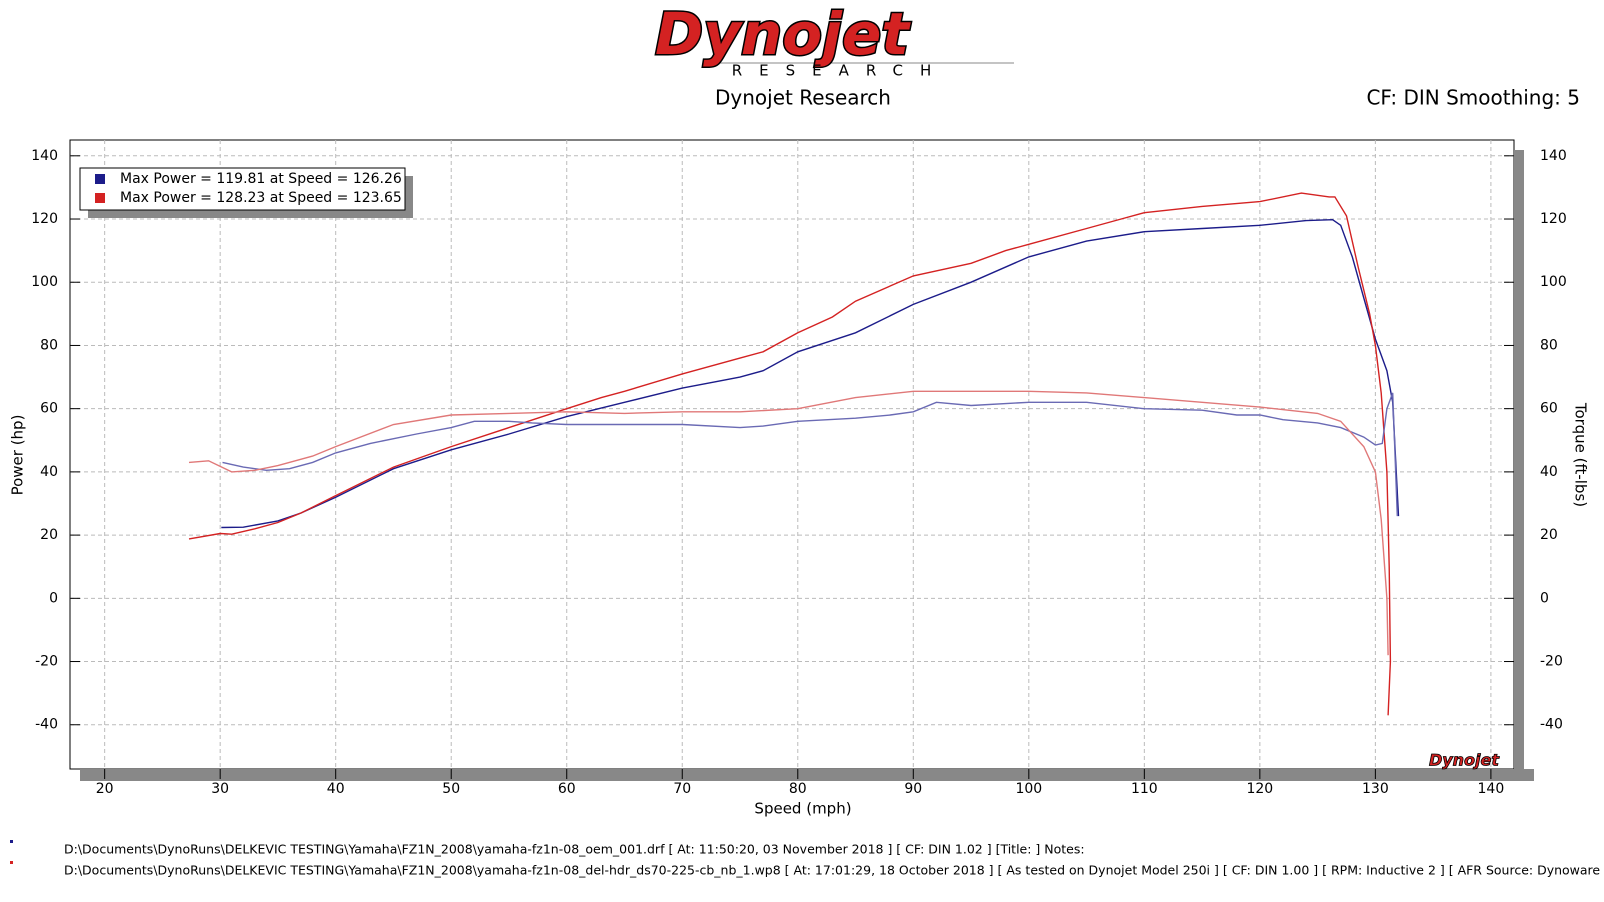  I want to click on watermark: Dynojet, so click(1464, 760).